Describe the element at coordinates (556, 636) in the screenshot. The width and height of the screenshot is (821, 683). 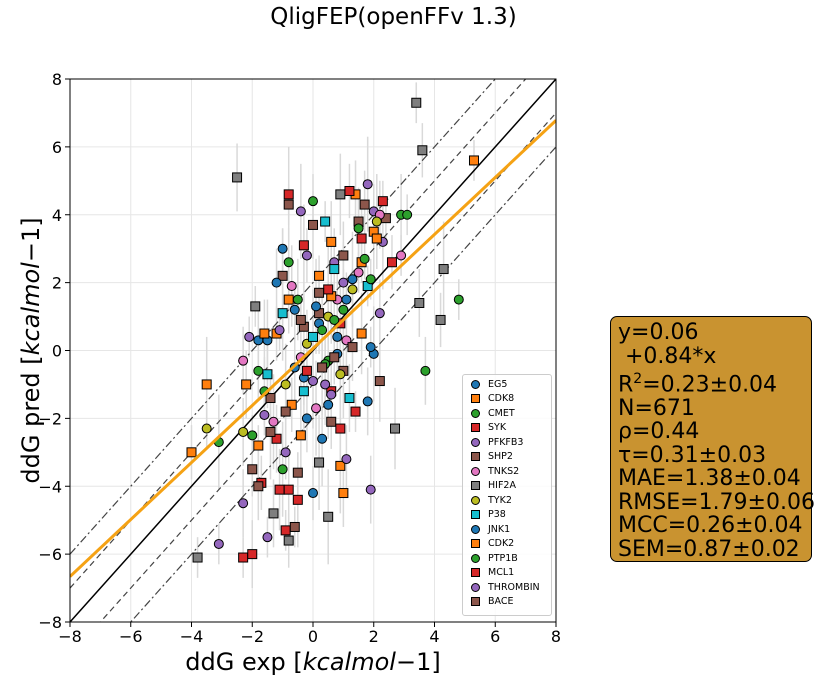
I see `x-tick-label: 8` at that location.